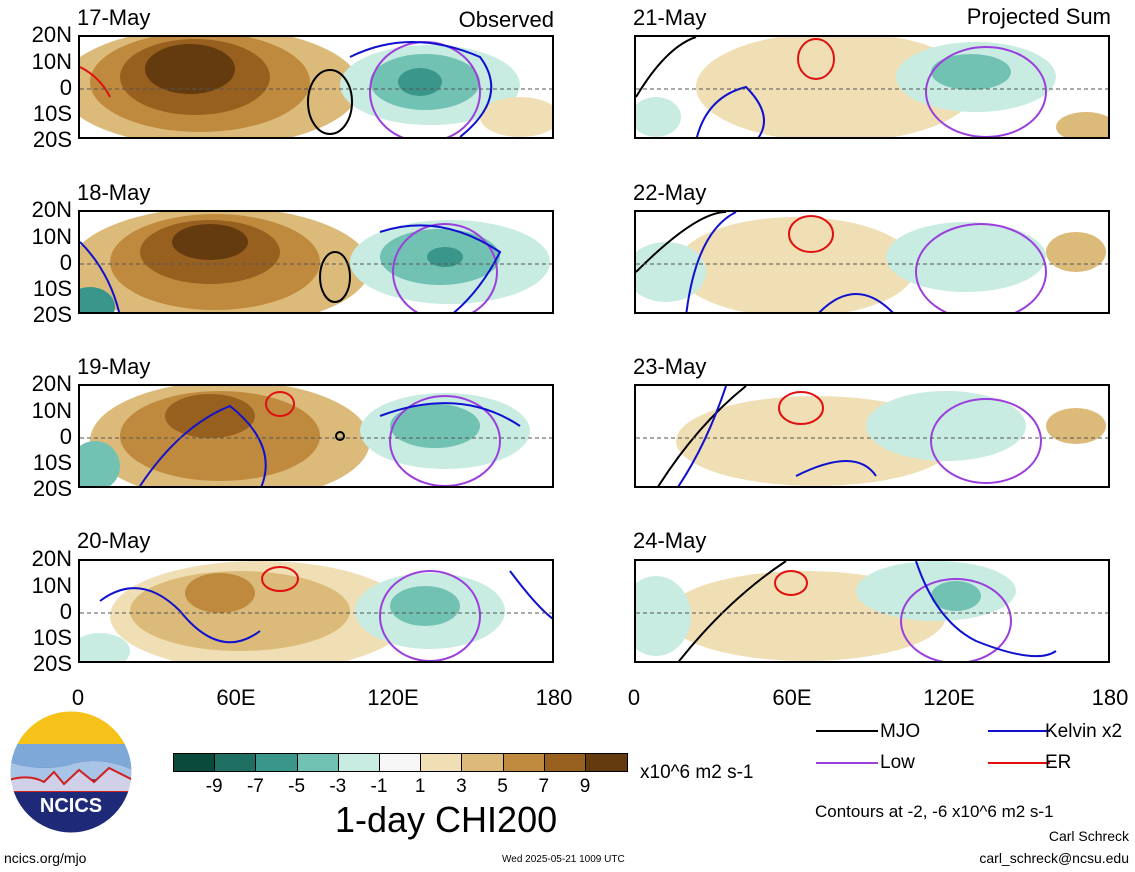  I want to click on legend-er-line, so click(1019, 763).